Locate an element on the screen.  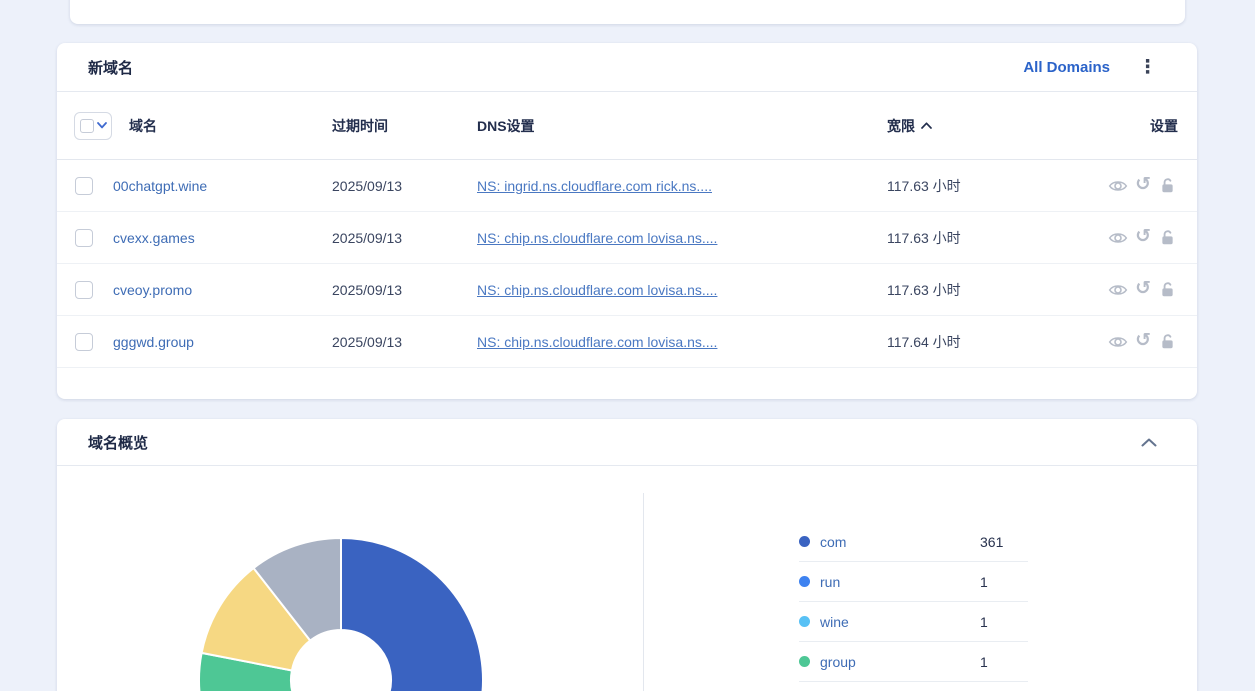
sort-ascending-icon is located at coordinates (926, 125).